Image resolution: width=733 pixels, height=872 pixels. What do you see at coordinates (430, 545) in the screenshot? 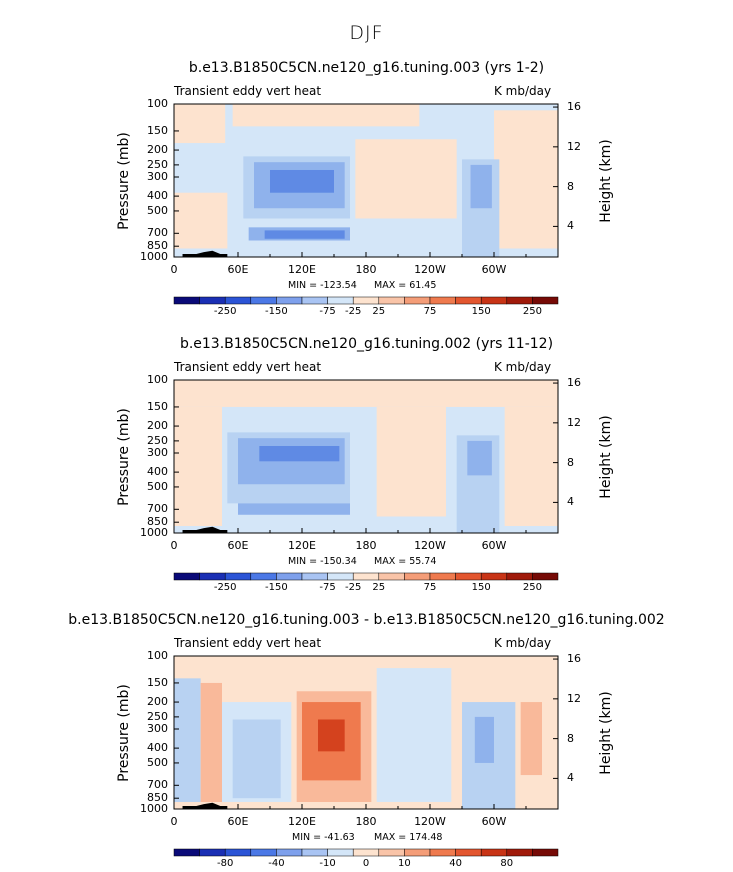
I see `panel-2-xtick-4: 120W` at bounding box center [430, 545].